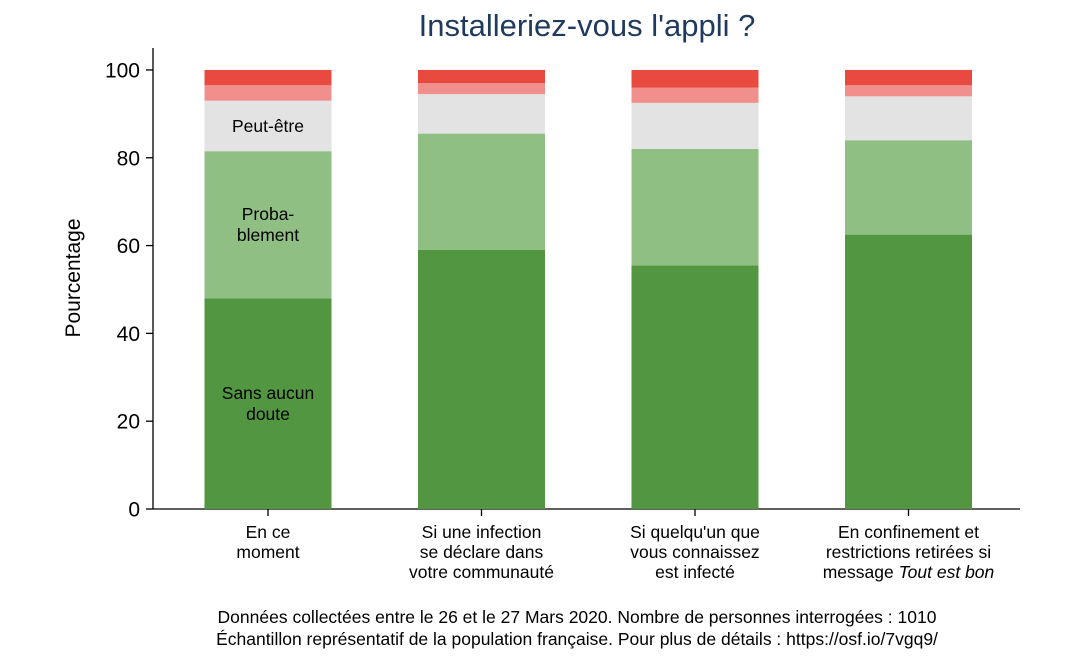  What do you see at coordinates (122, 70) in the screenshot?
I see `y-tick-label: 100` at bounding box center [122, 70].